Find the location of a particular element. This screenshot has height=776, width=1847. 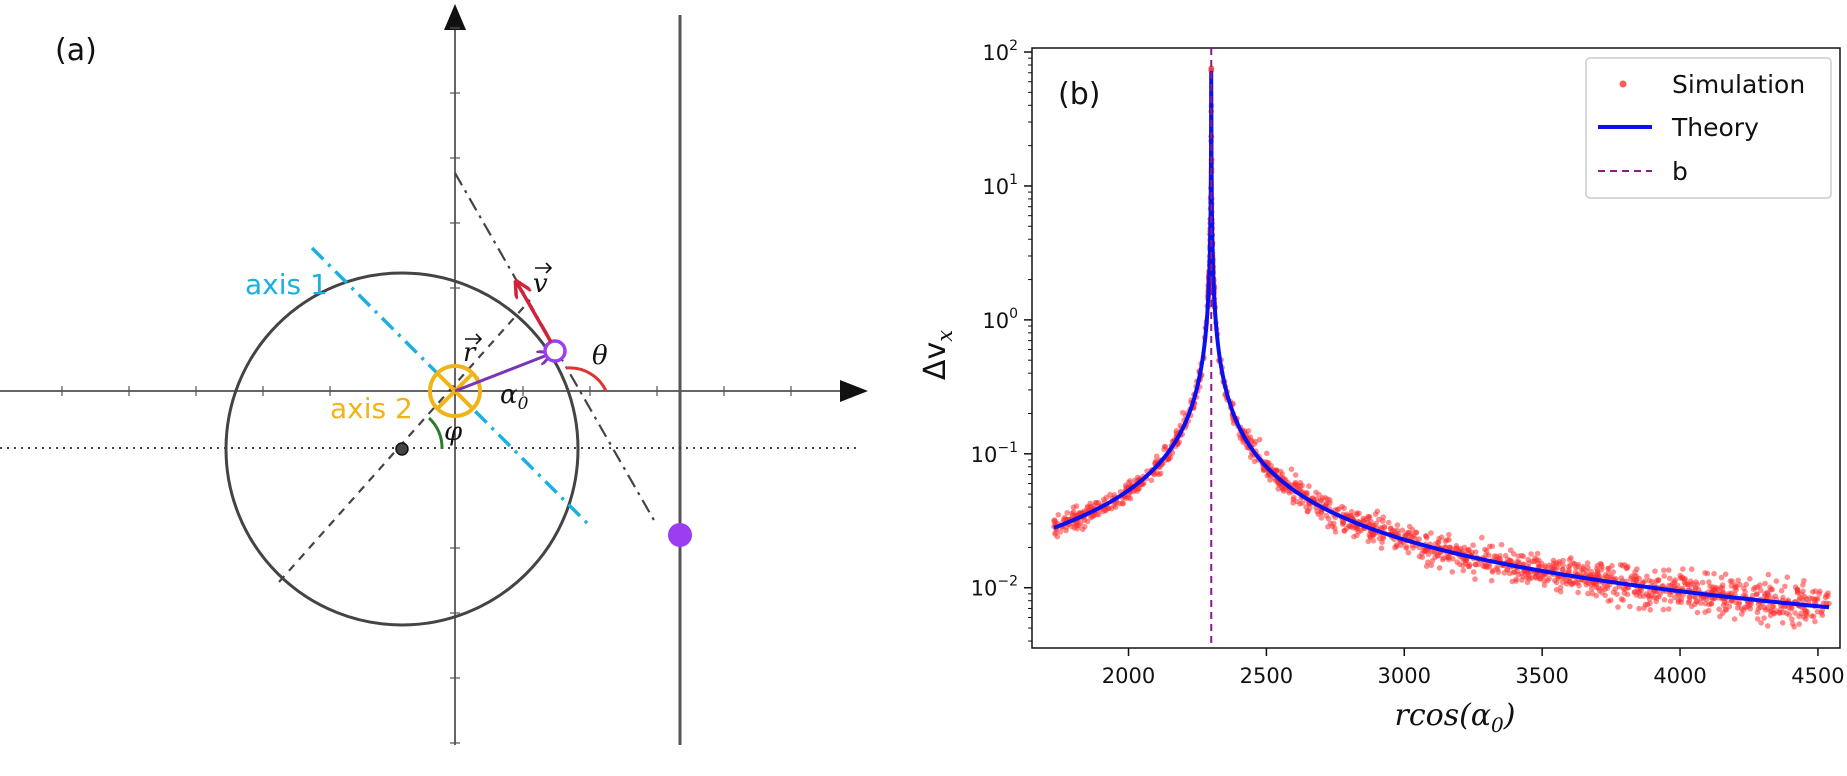

y-axis-label-main: Δv is located at coordinates (935, 361).